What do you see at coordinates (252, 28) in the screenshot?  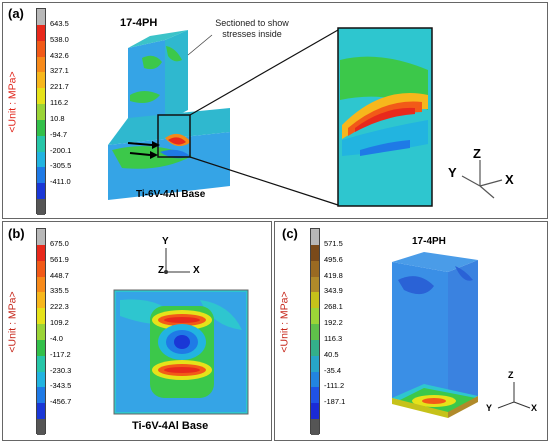 I see `panel-a-annotation: Sectioned to show stresses inside` at bounding box center [252, 28].